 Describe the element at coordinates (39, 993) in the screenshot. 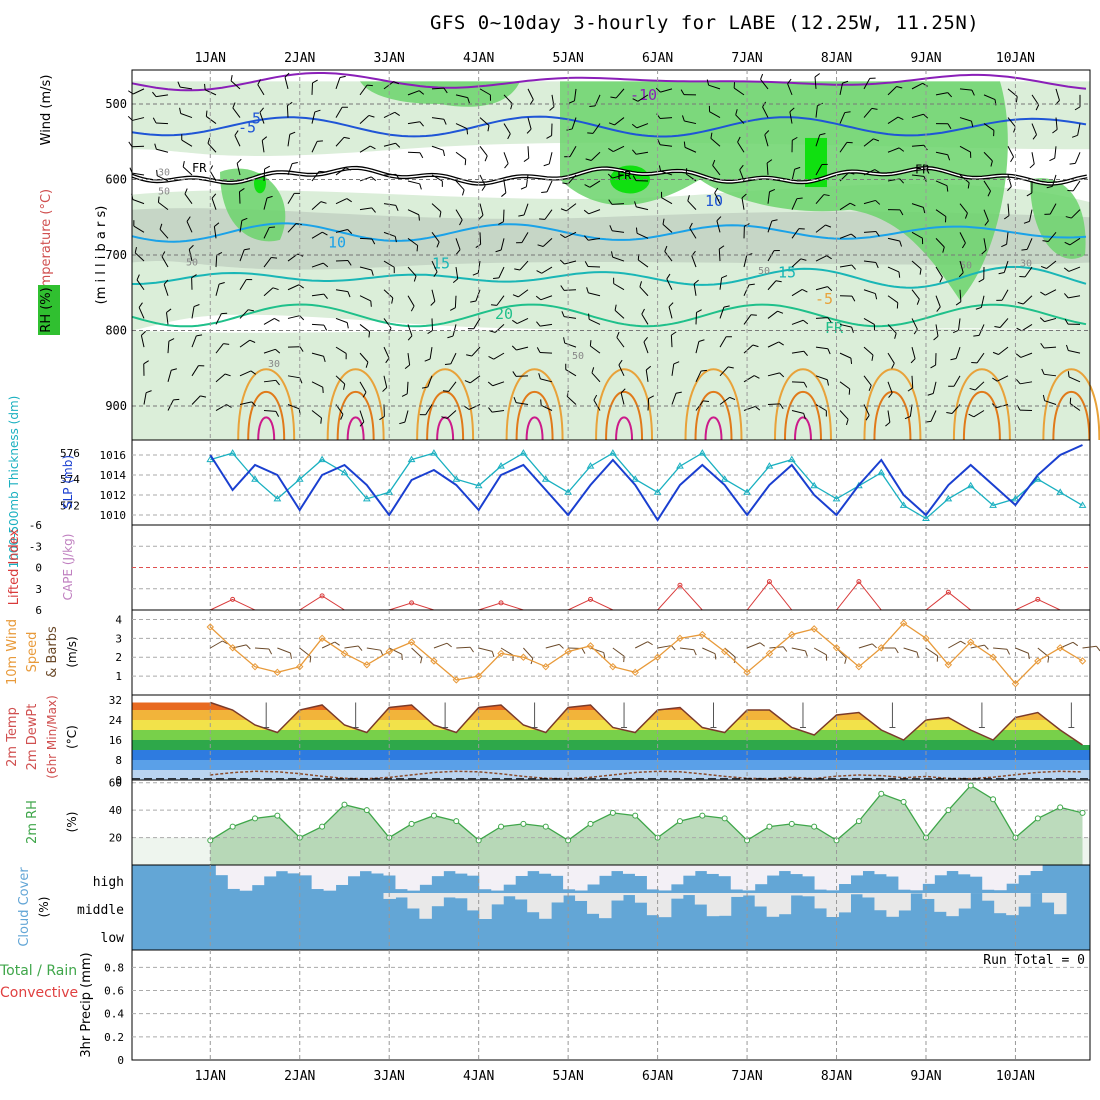

I see `precip-axis-label-convective: Convective` at that location.